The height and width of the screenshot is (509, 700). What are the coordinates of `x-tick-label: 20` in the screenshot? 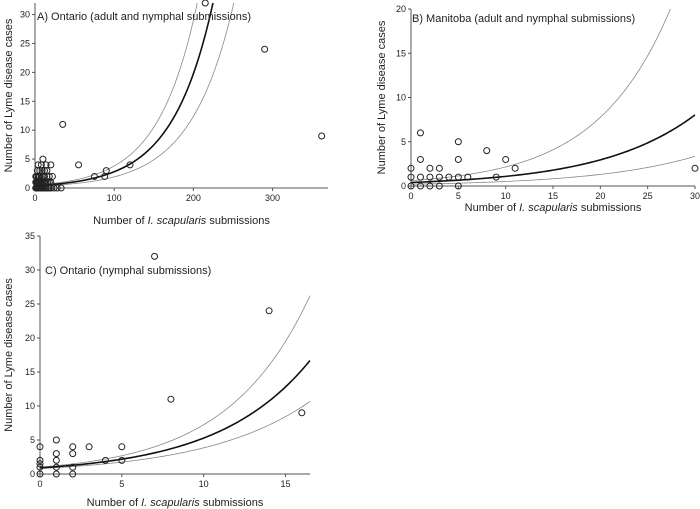 It's located at (600, 196).